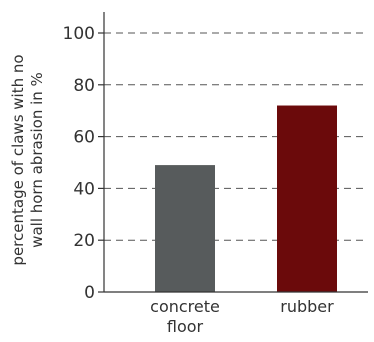 The image size is (374, 342). What do you see at coordinates (84, 138) in the screenshot?
I see `y-tick-label: 60` at bounding box center [84, 138].